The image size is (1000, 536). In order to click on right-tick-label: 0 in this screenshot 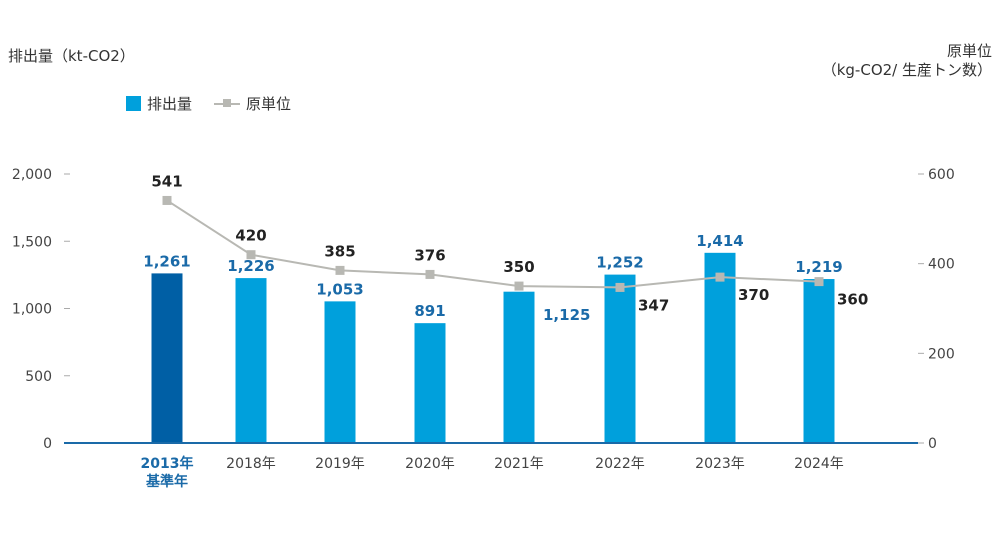, I will do `click(932, 444)`.